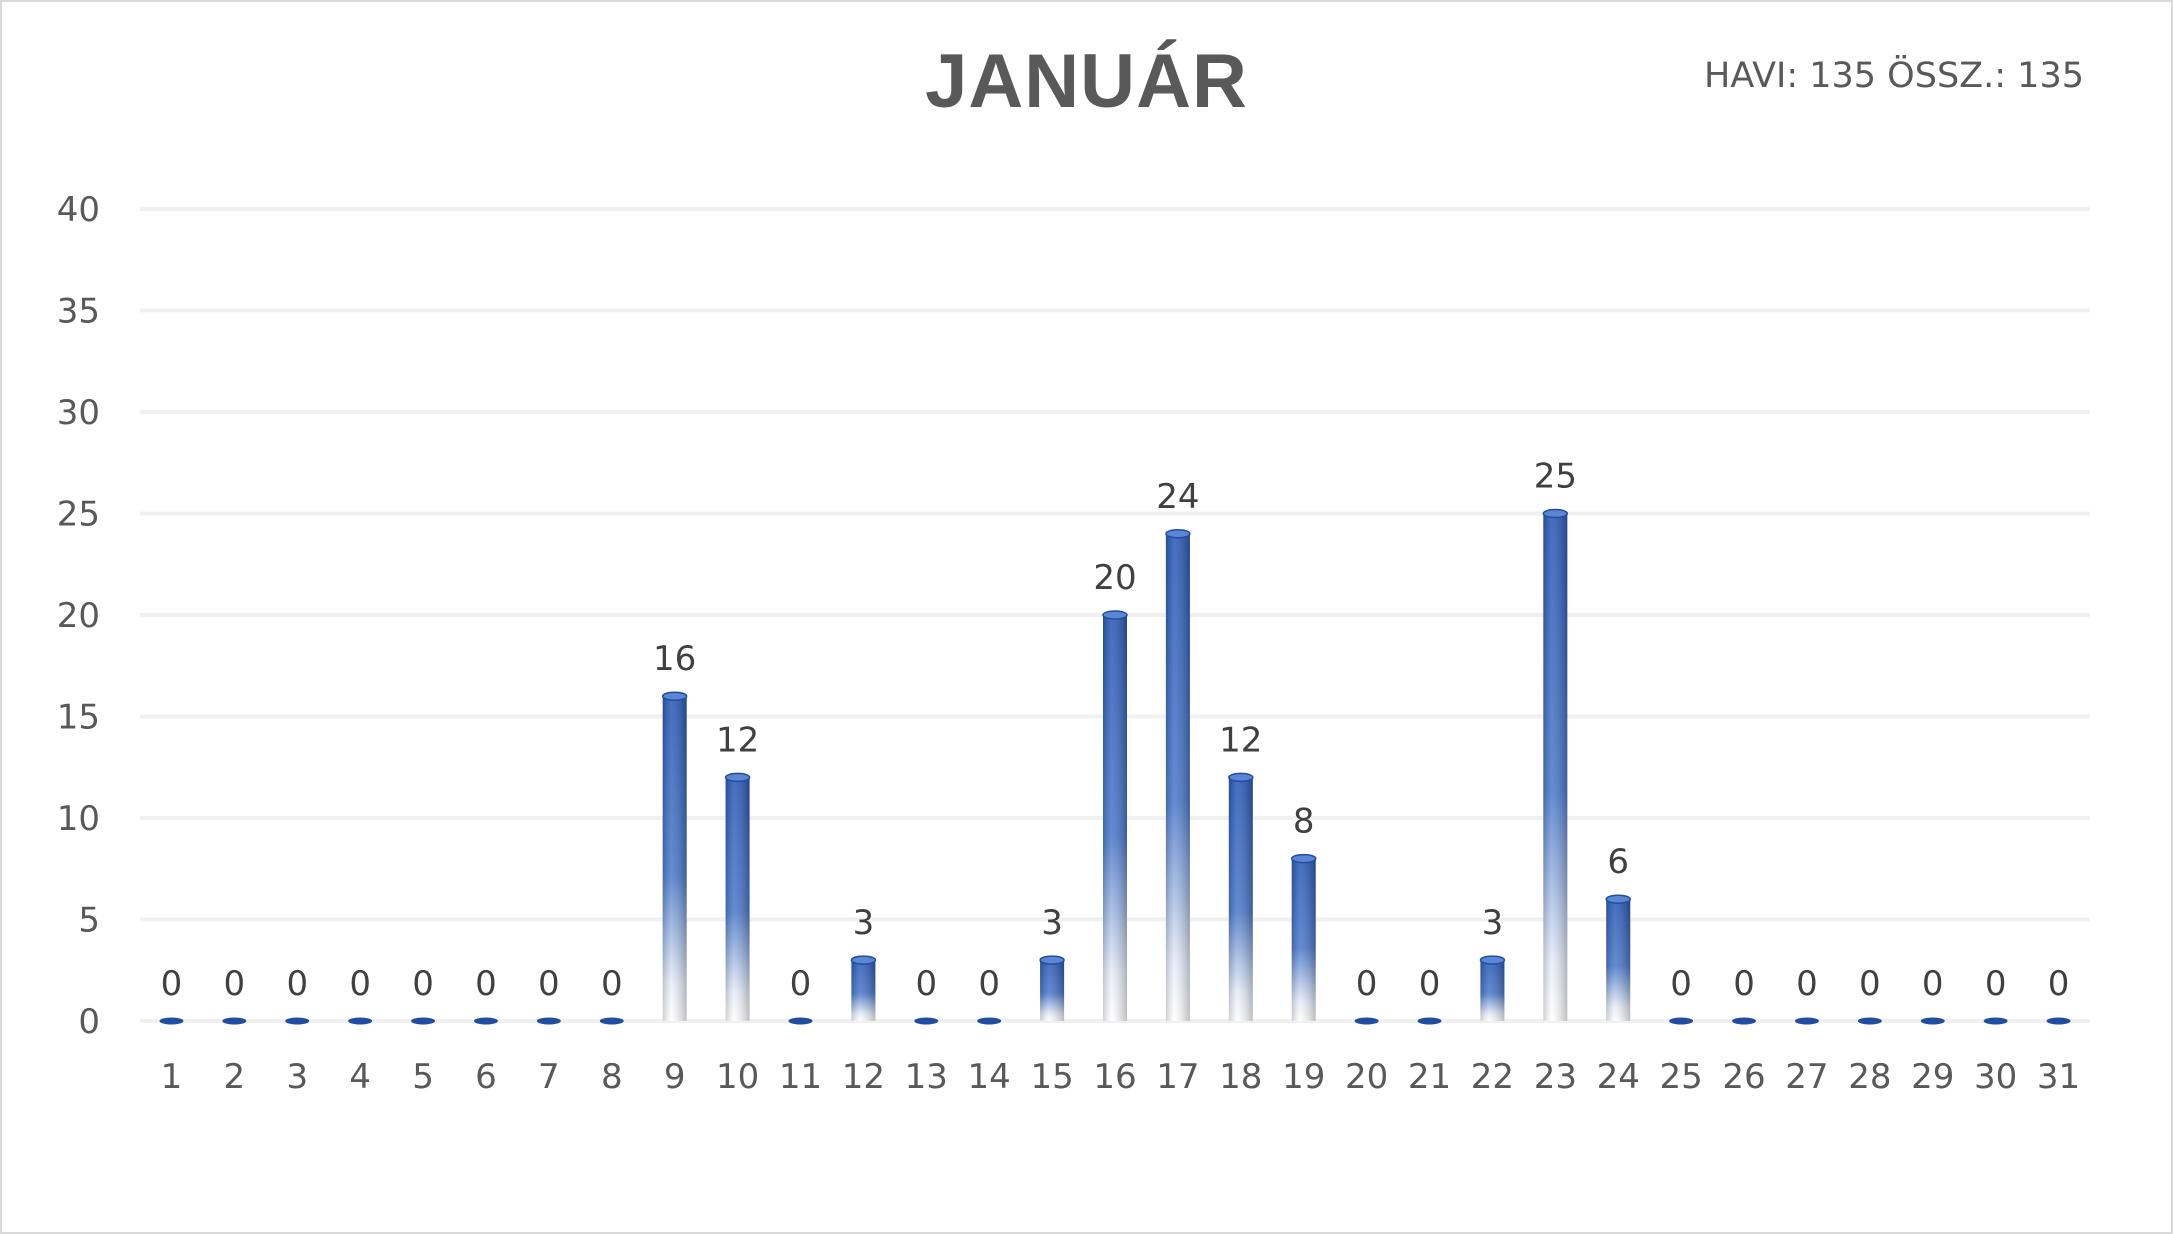 Image resolution: width=2173 pixels, height=1234 pixels. Describe the element at coordinates (89, 1022) in the screenshot. I see `y-tick-label: 0` at that location.